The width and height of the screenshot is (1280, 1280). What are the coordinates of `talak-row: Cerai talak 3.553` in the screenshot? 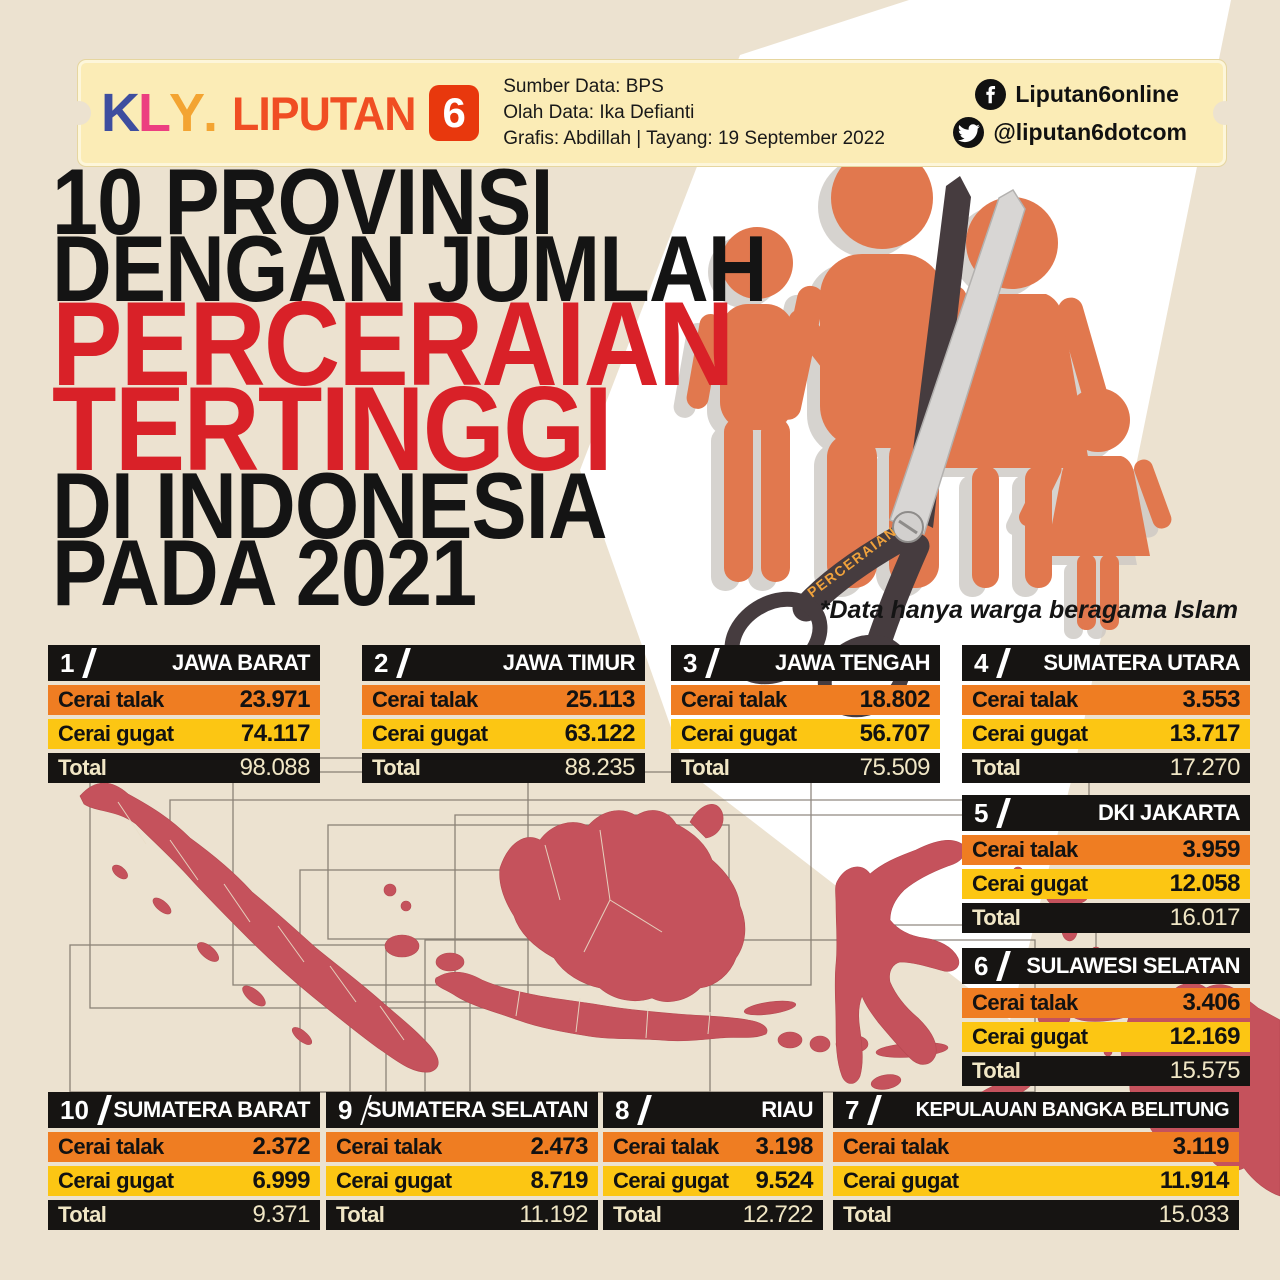 It's located at (1106, 700).